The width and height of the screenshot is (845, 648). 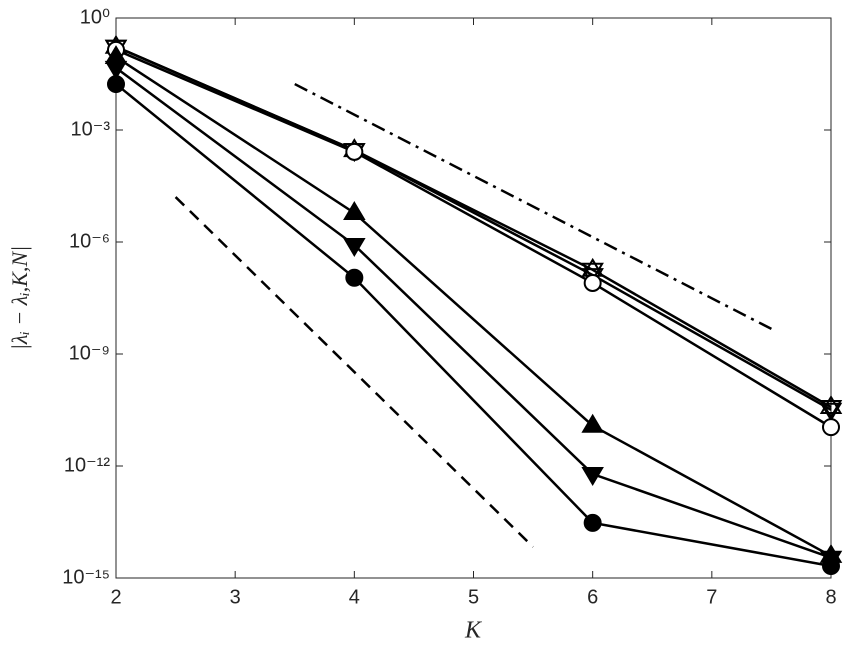 What do you see at coordinates (592, 597) in the screenshot?
I see `x-tick-label: 6` at bounding box center [592, 597].